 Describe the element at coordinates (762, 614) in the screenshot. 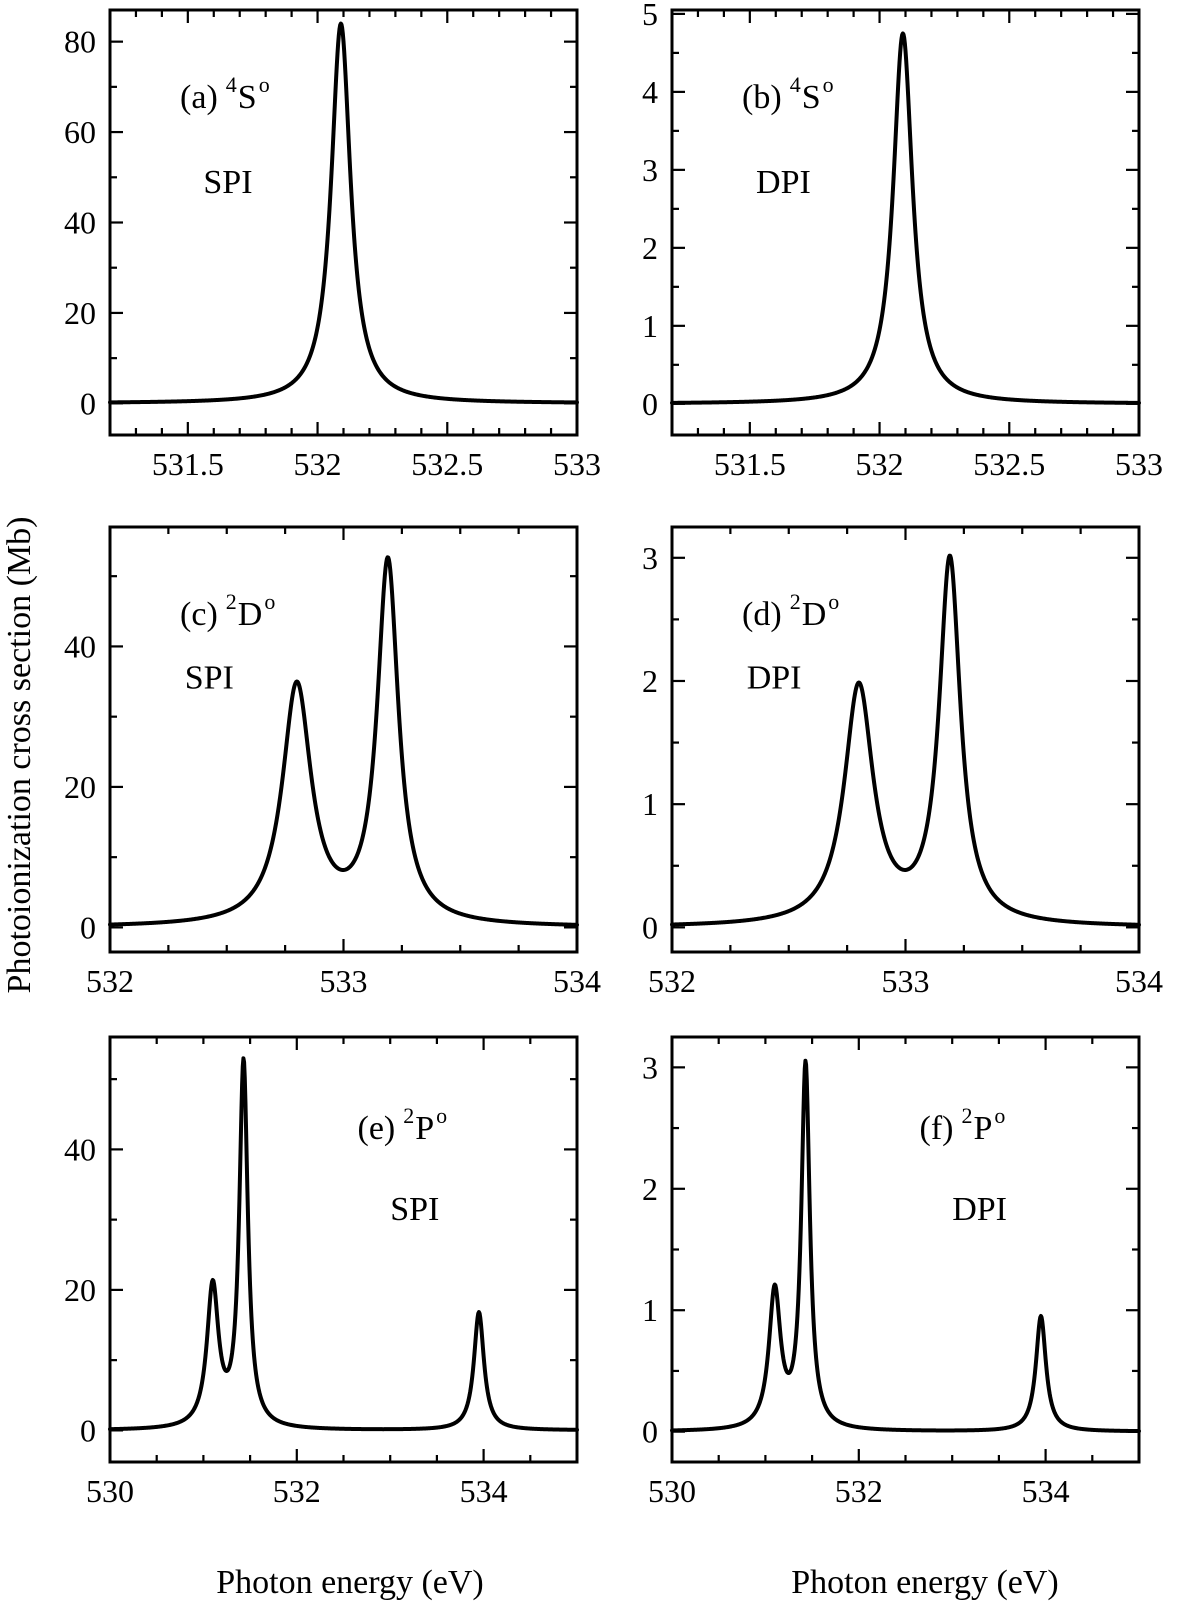

I see `panel-letter: (d)` at that location.